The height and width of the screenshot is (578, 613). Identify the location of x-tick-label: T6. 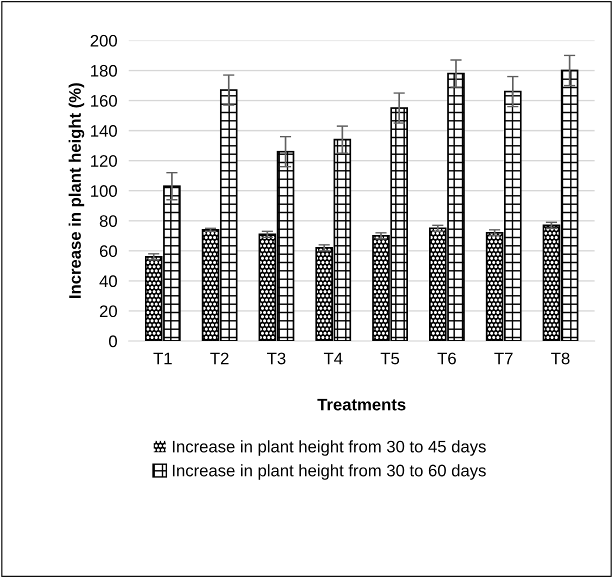
(447, 358).